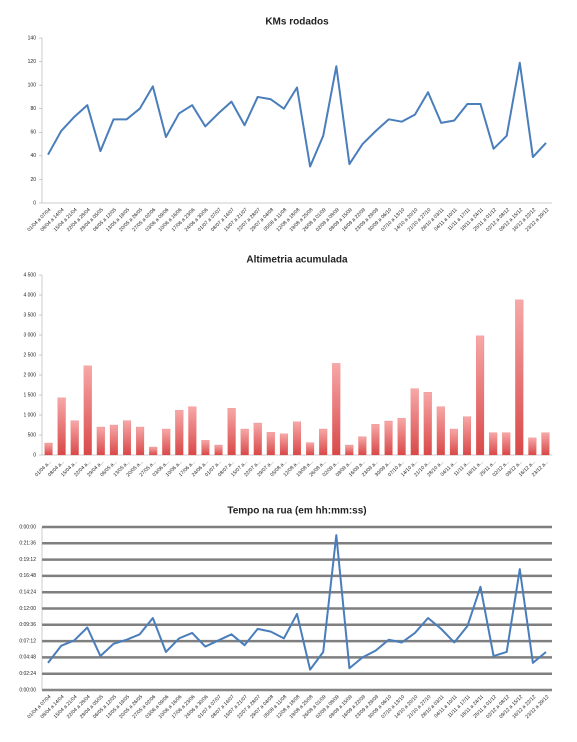 This screenshot has height=742, width=577. Describe the element at coordinates (33, 180) in the screenshot. I see `y-tick-label: 20` at that location.